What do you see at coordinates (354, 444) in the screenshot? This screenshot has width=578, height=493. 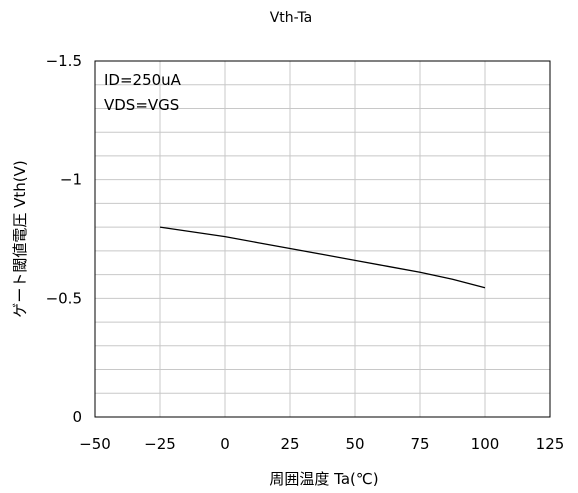 I see `x-tick-label: 50` at bounding box center [354, 444].